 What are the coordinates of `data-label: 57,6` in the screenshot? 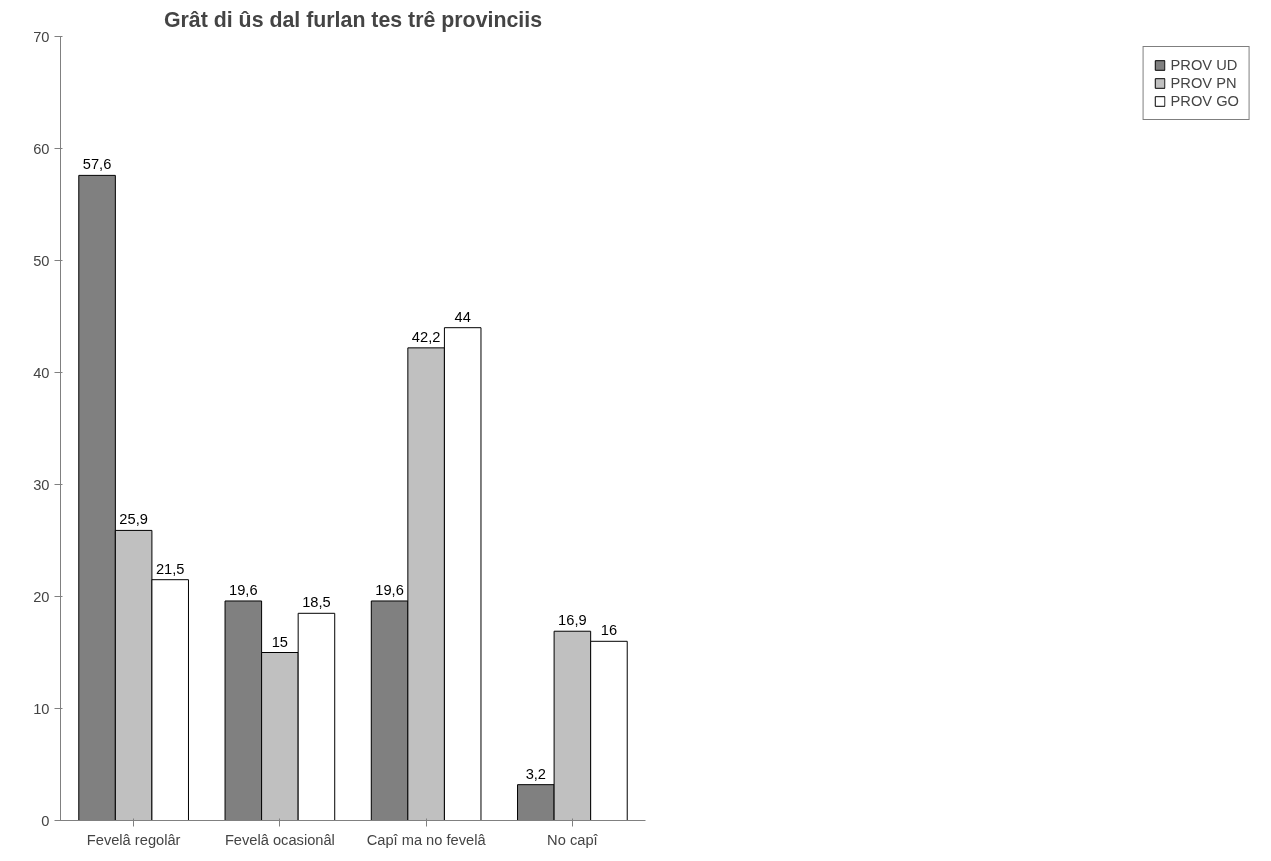 It's located at (97, 164).